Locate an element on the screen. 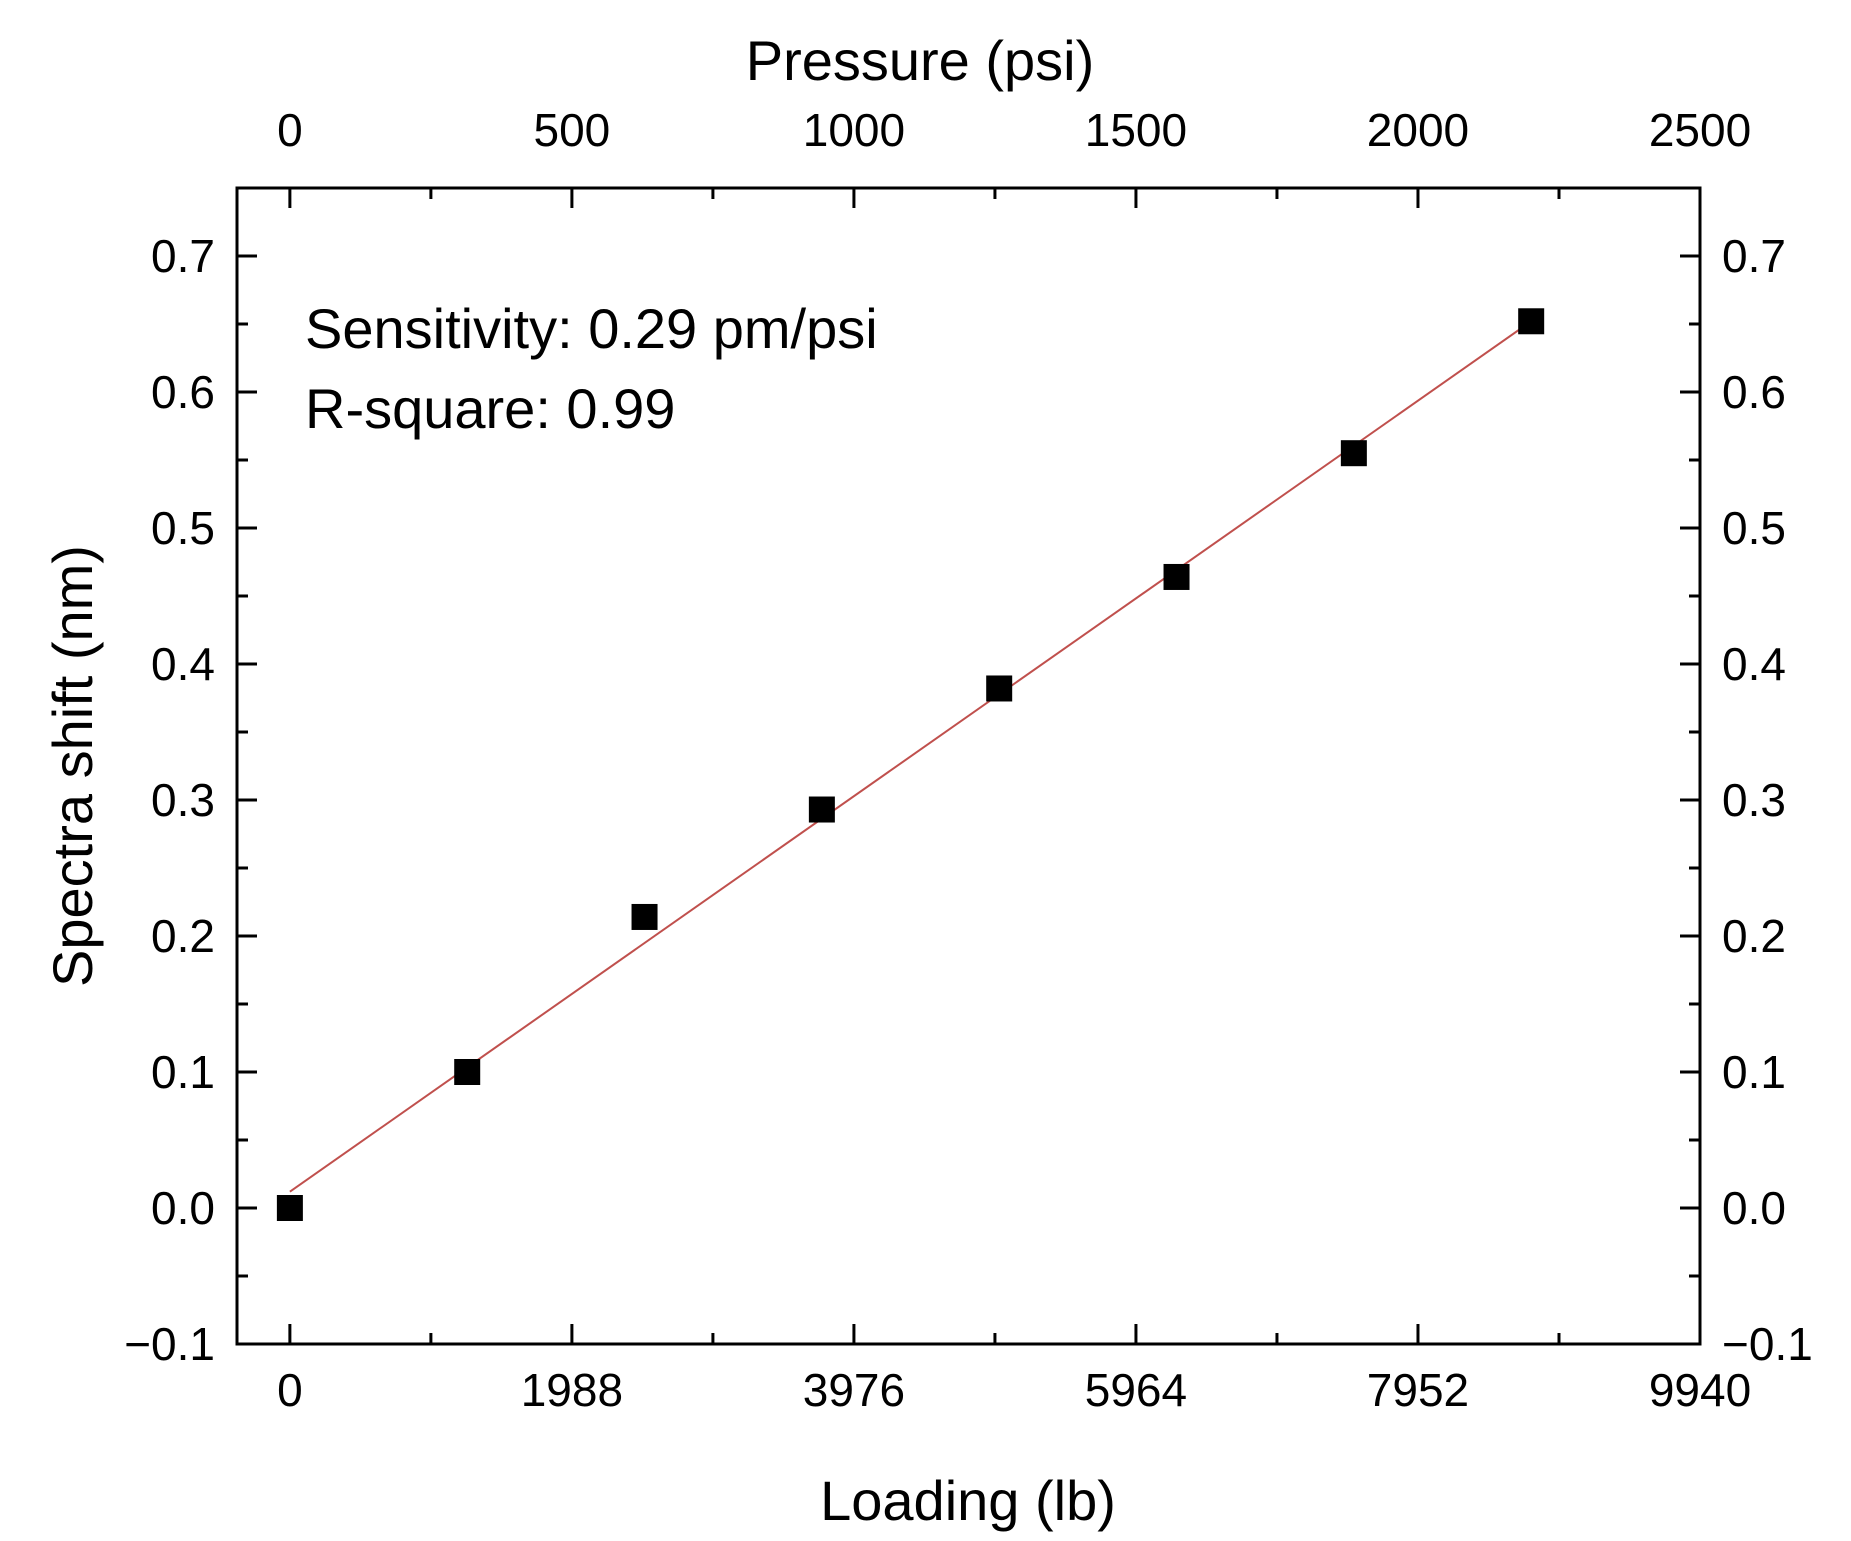 This screenshot has height=1541, width=1851. y-tick-label: 0.7 is located at coordinates (183, 256).